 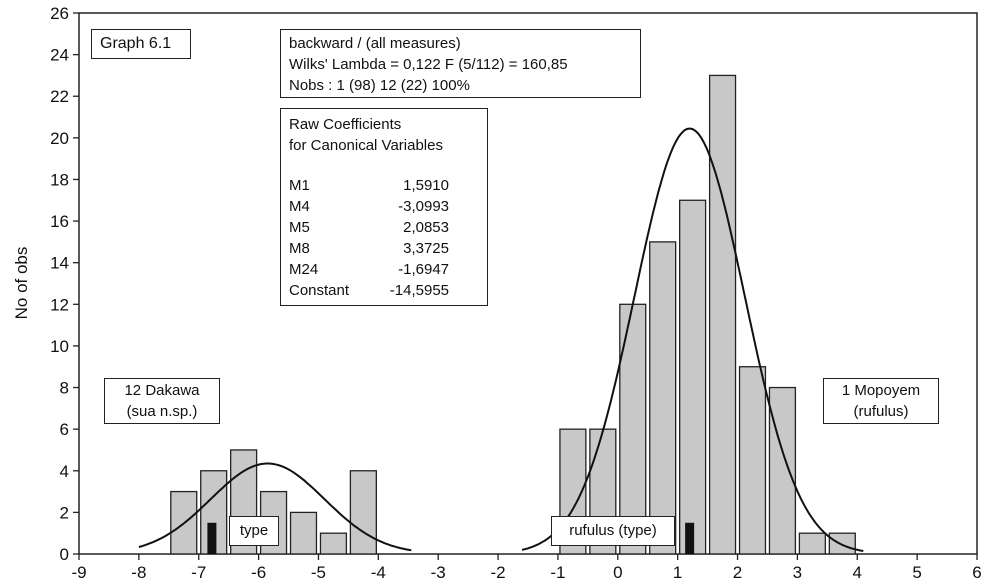 What do you see at coordinates (59, 263) in the screenshot?
I see `y-tick-label: 14` at bounding box center [59, 263].